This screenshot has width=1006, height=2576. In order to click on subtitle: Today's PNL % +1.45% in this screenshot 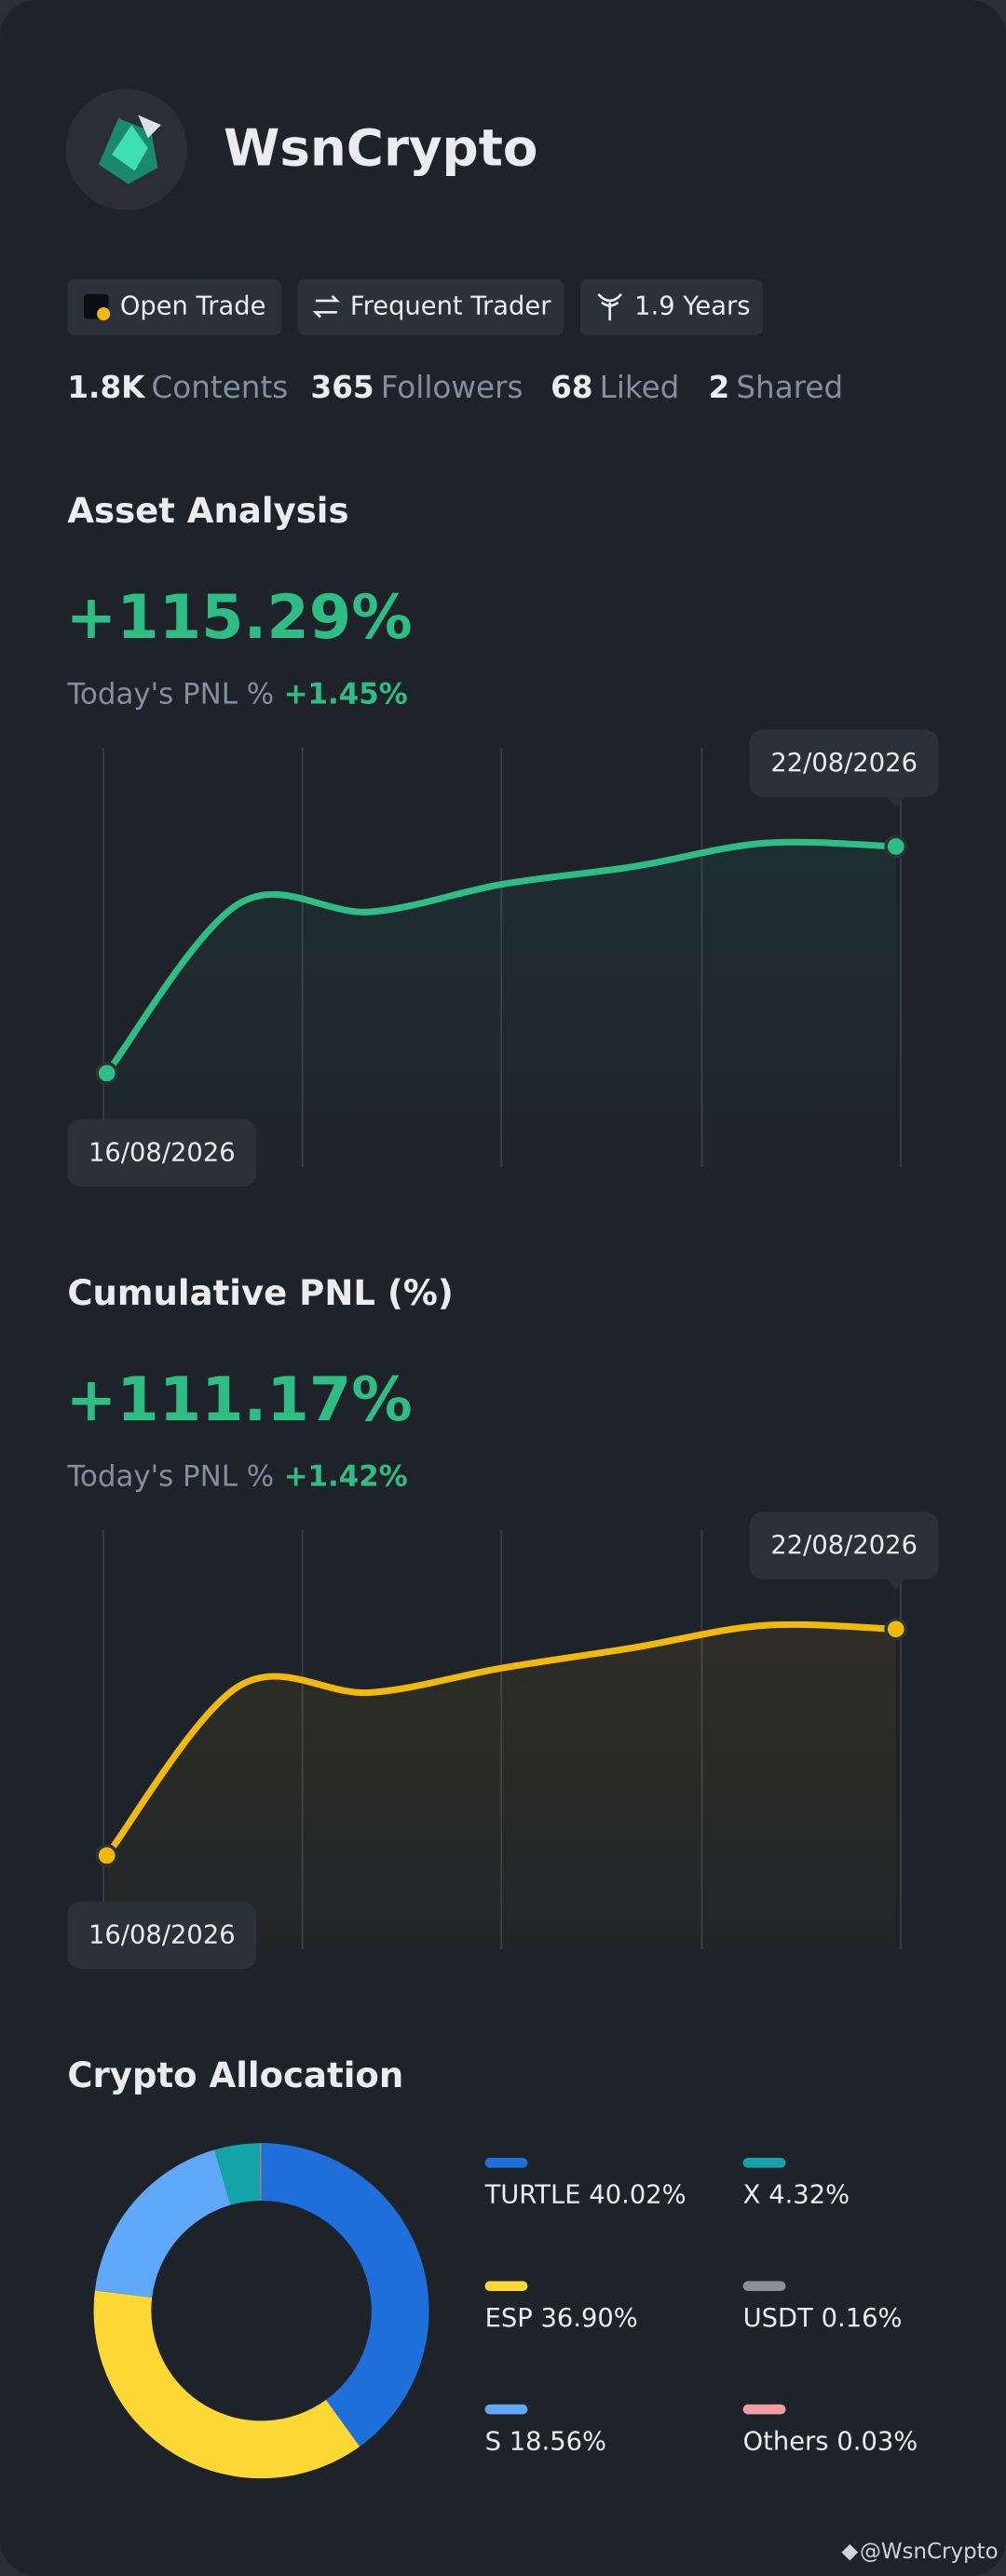, I will do `click(236, 694)`.